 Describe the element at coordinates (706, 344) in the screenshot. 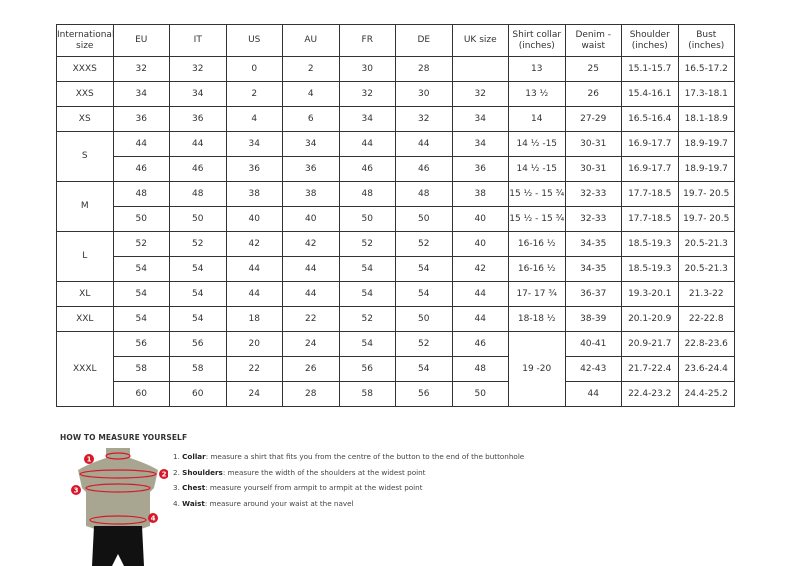

I see `table-cell: 22.8-23.6` at that location.